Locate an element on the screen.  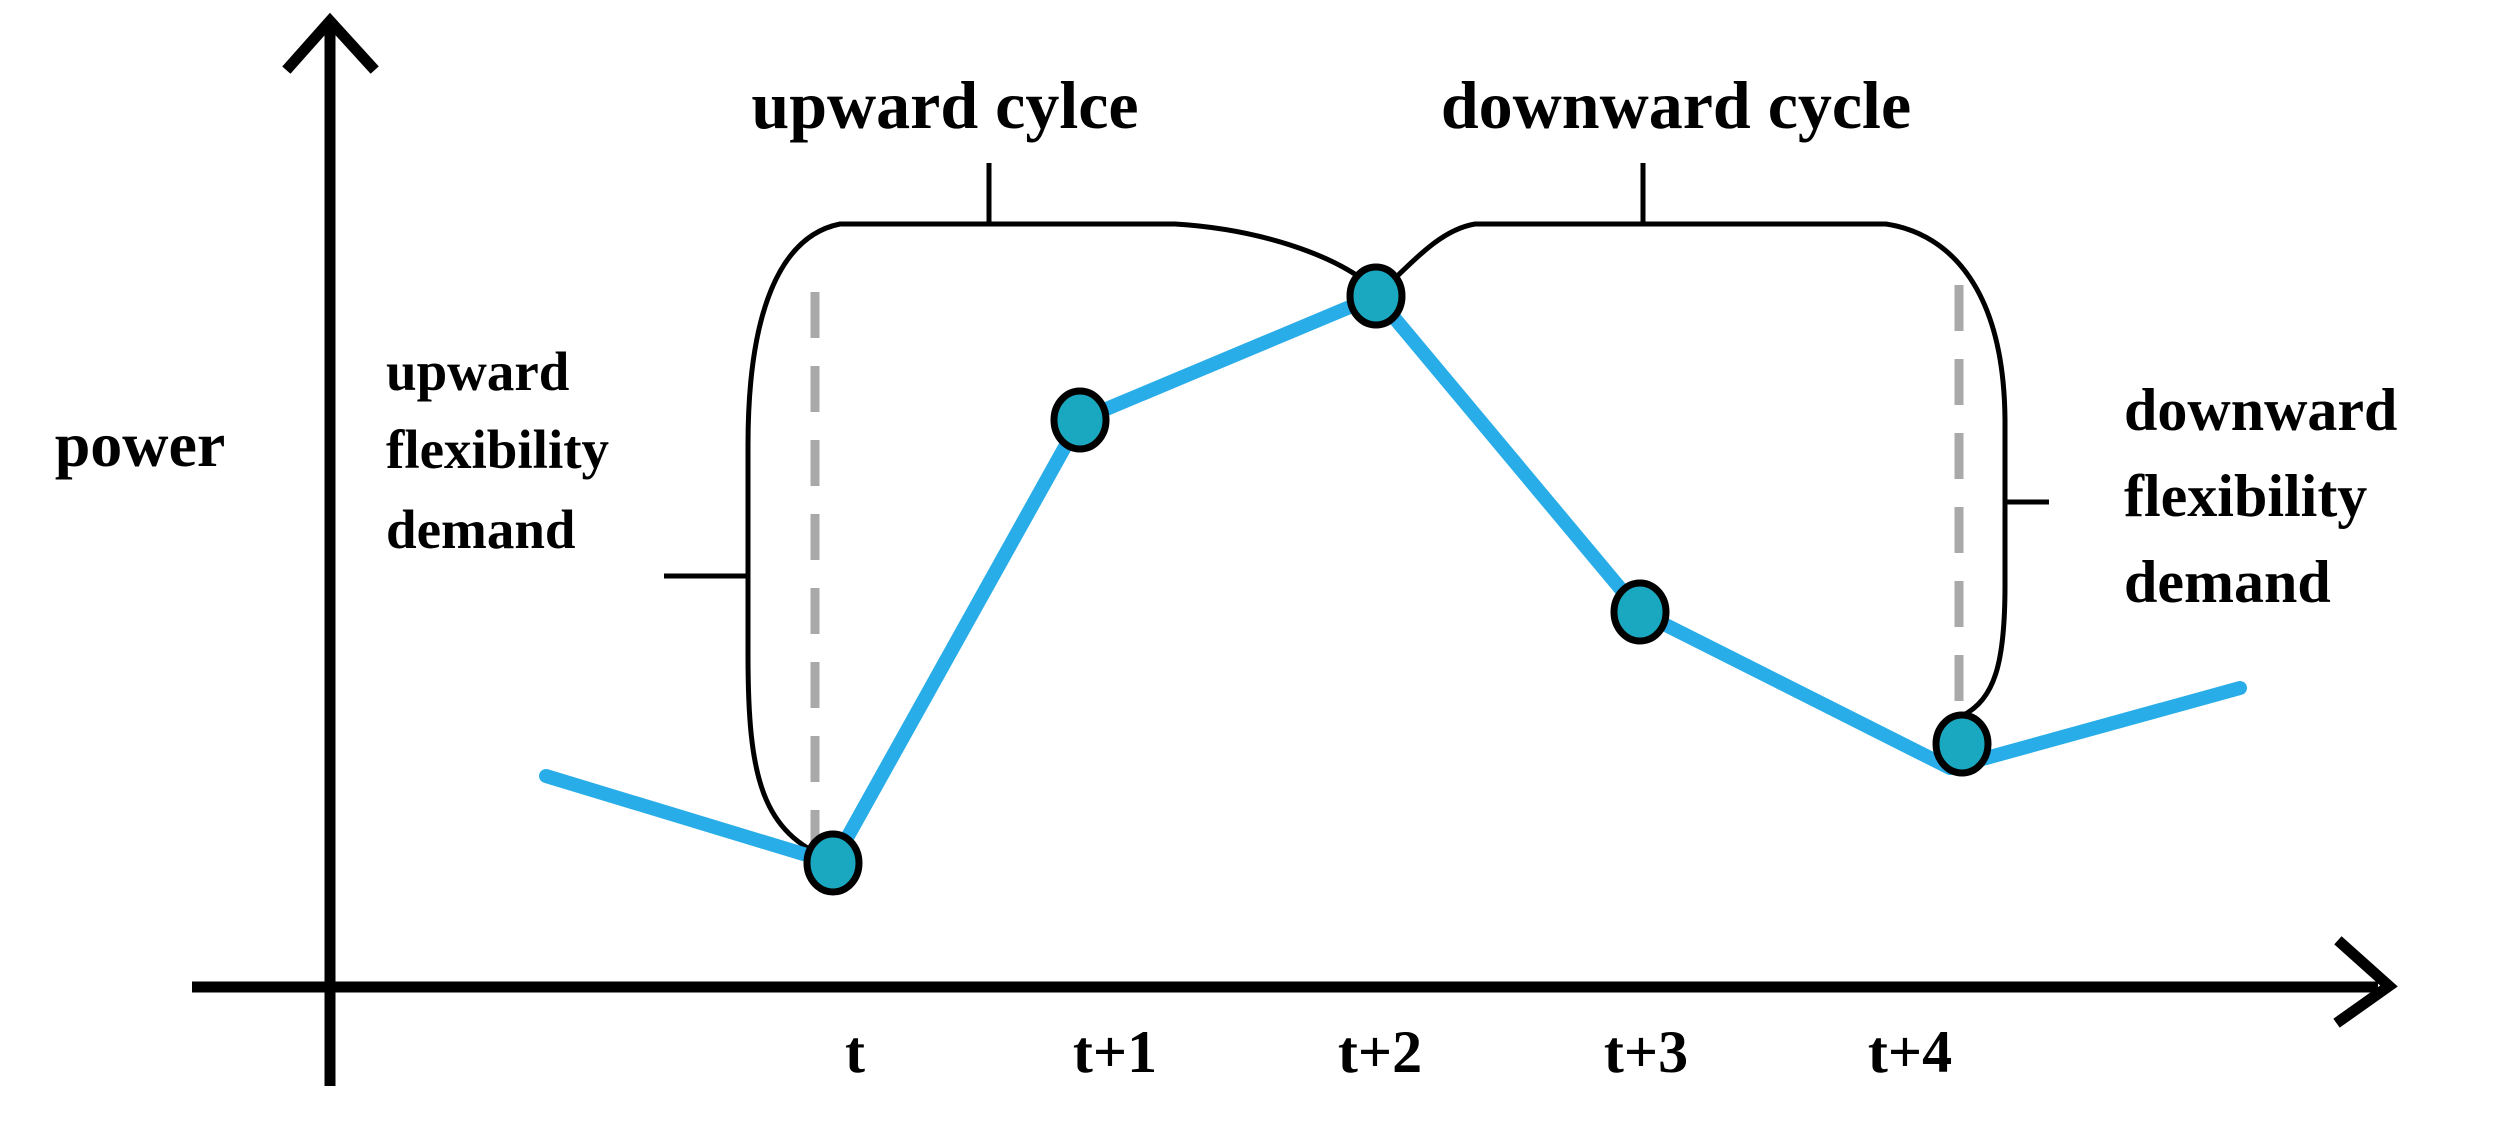
x-tick-label-t: t is located at coordinates (855, 1052).